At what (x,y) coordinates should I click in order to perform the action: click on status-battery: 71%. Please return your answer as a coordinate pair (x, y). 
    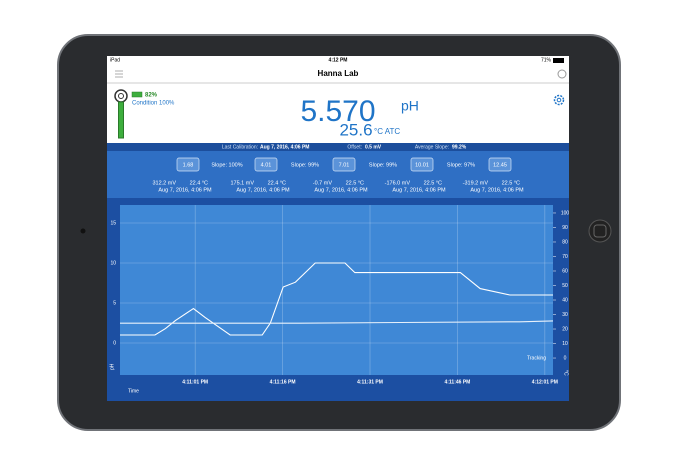
    Looking at the image, I should click on (546, 60).